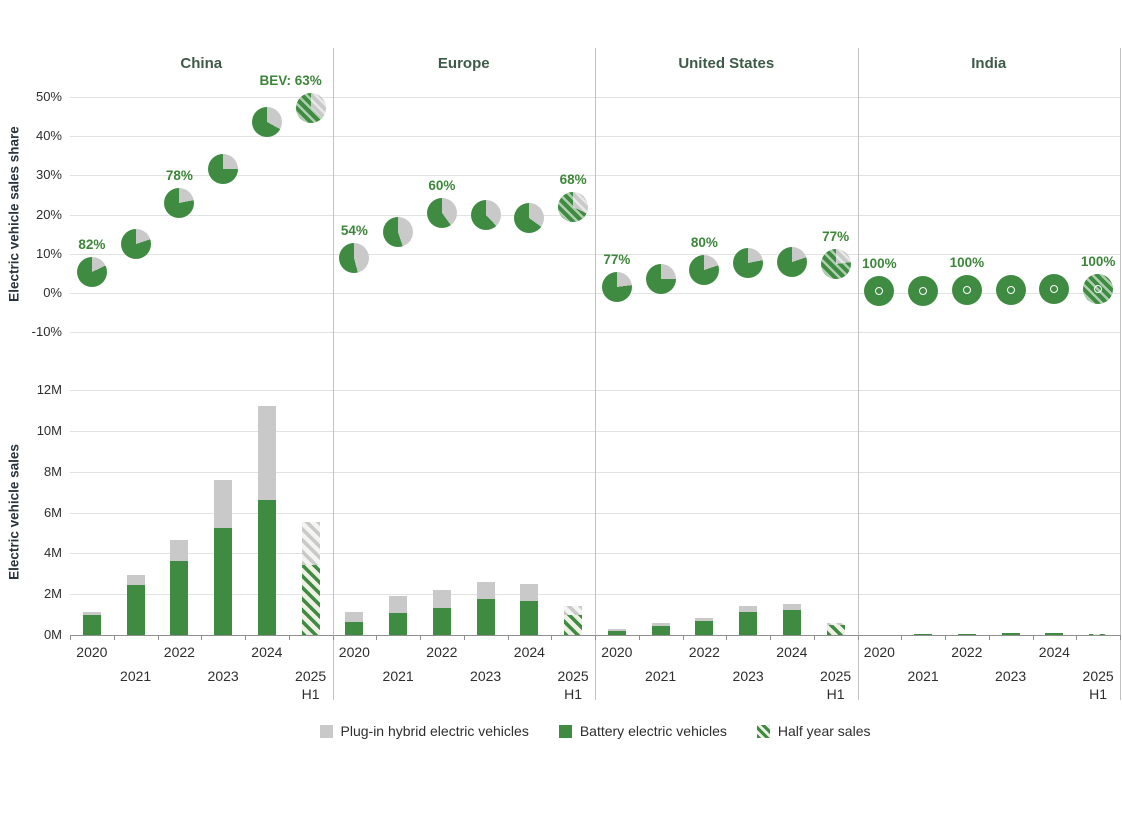 The image size is (1122, 827). What do you see at coordinates (442, 185) in the screenshot?
I see `pie-annotation: 60%` at bounding box center [442, 185].